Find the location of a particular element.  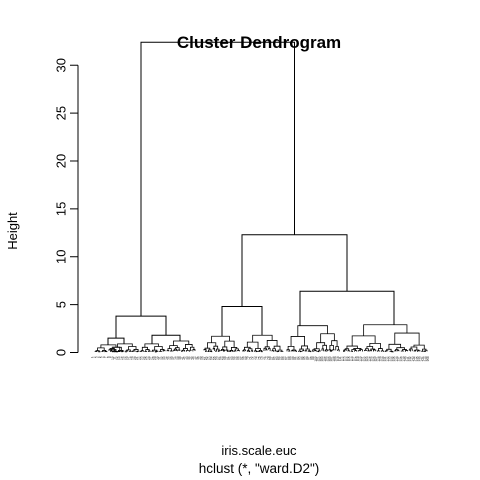

leaf-label: 111 is located at coordinates (340, 358).